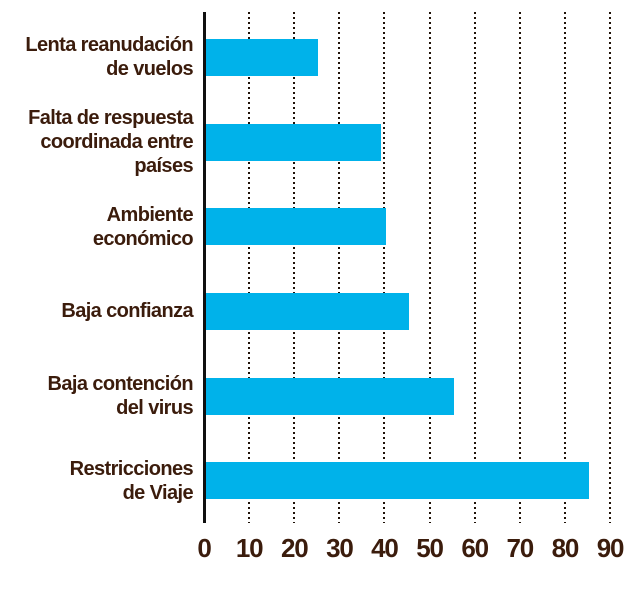 This screenshot has height=590, width=630. I want to click on x-tick-label: 90, so click(610, 548).